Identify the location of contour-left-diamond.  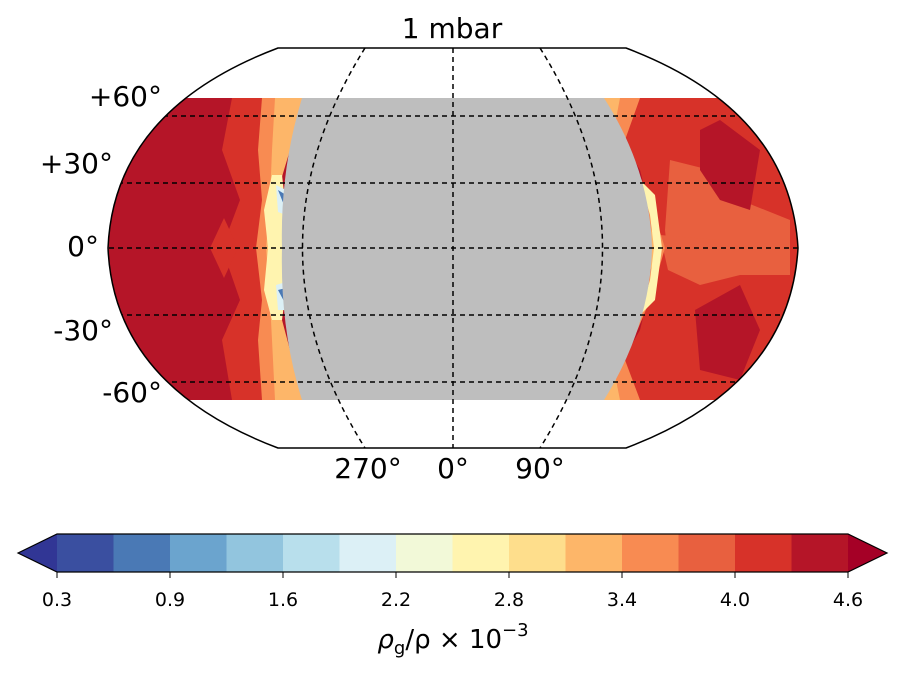
(224, 248).